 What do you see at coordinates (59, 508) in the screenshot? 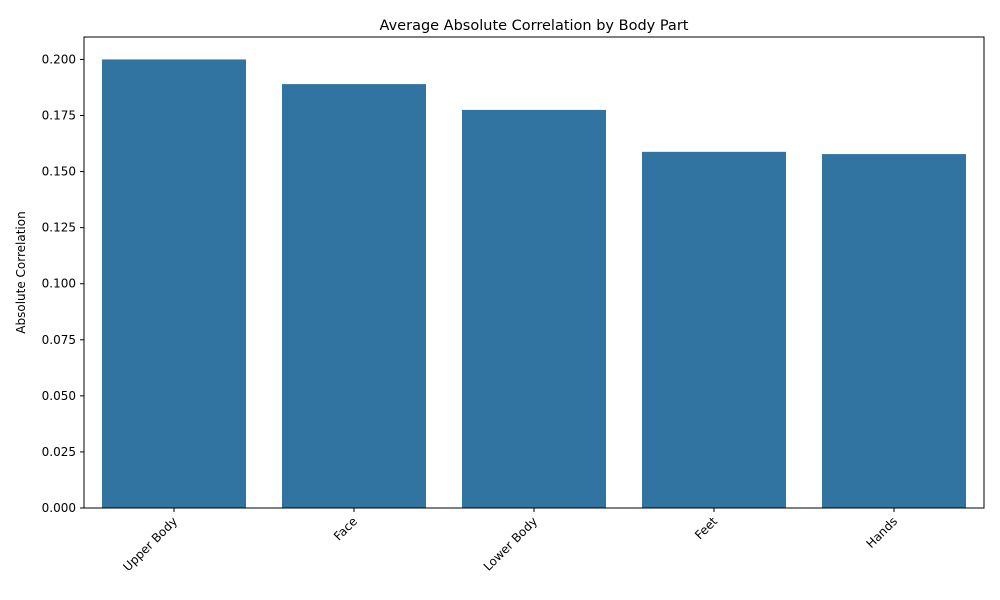
I see `y-tick-label: 0.000` at bounding box center [59, 508].